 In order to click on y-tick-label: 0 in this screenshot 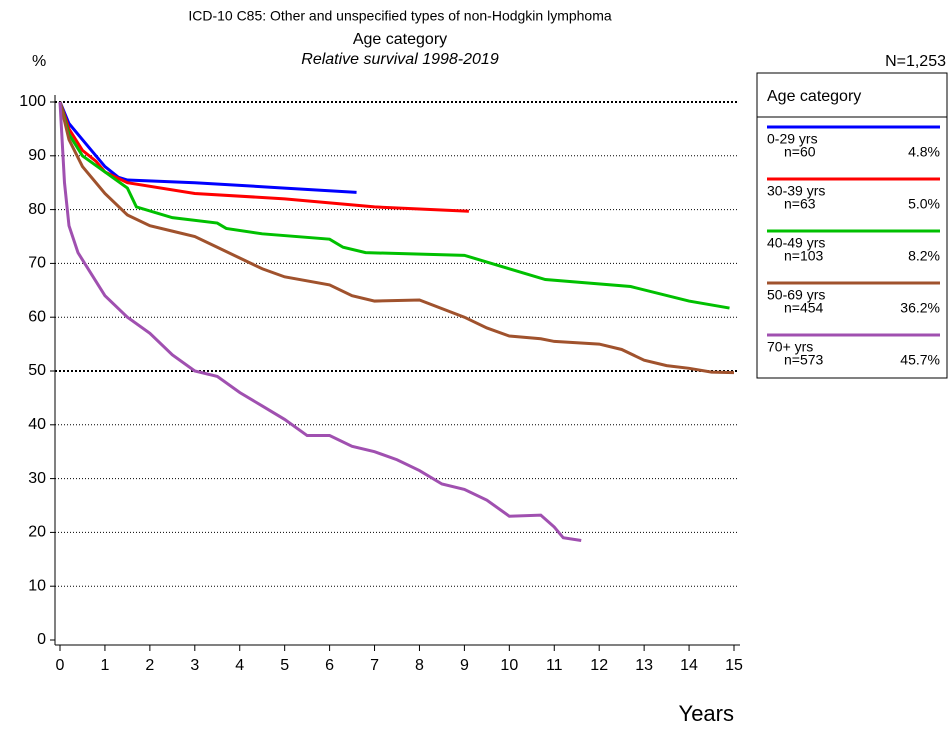, I will do `click(41, 639)`.